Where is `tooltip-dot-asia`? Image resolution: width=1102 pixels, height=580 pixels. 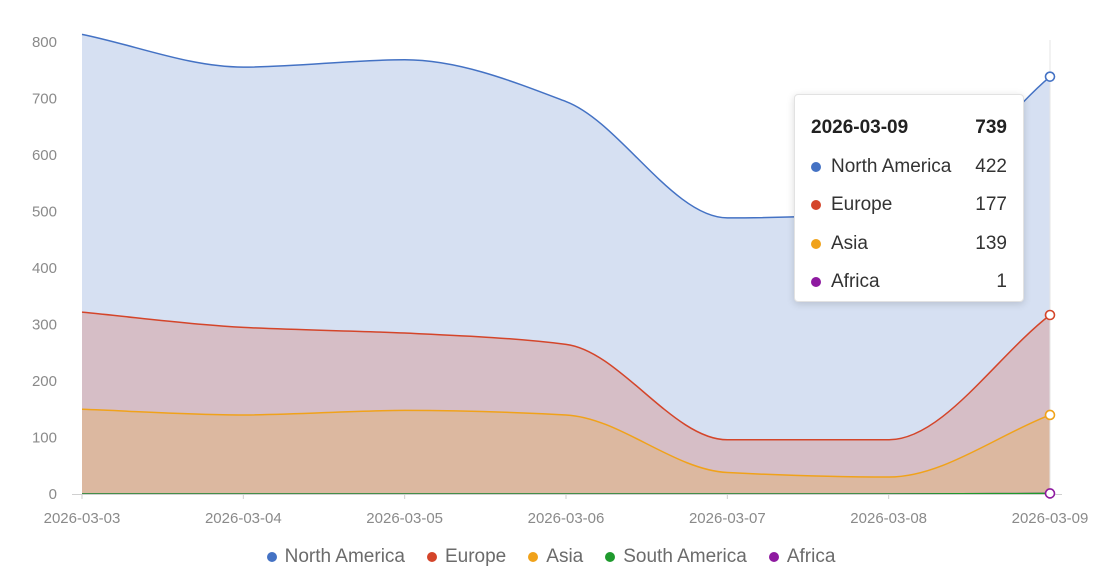
tooltip-dot-asia is located at coordinates (816, 243).